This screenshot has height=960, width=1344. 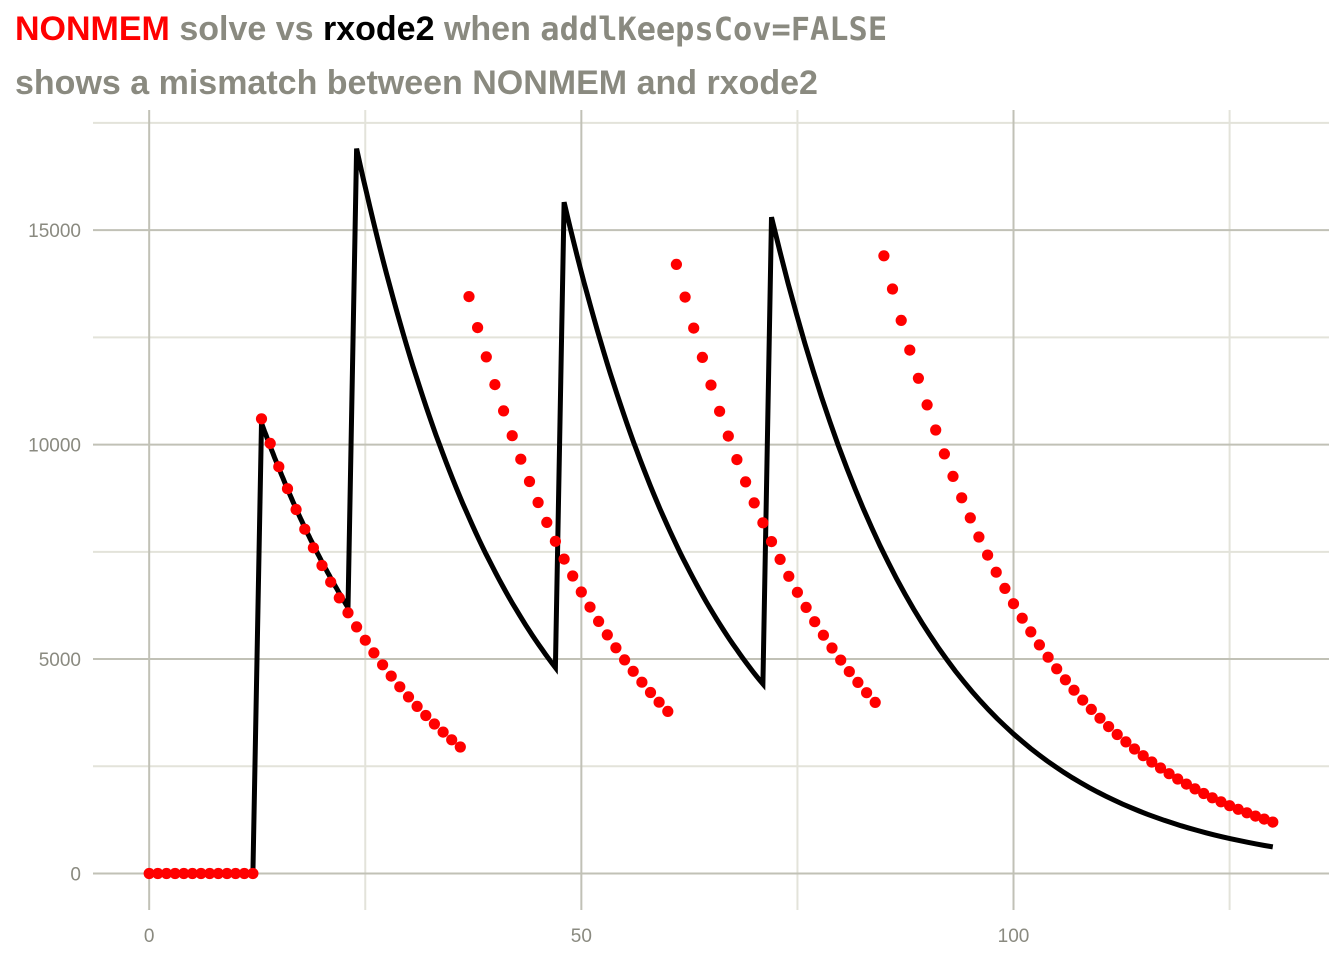 I want to click on title-code: addlKeepsCov=FALSE, so click(x=714, y=29).